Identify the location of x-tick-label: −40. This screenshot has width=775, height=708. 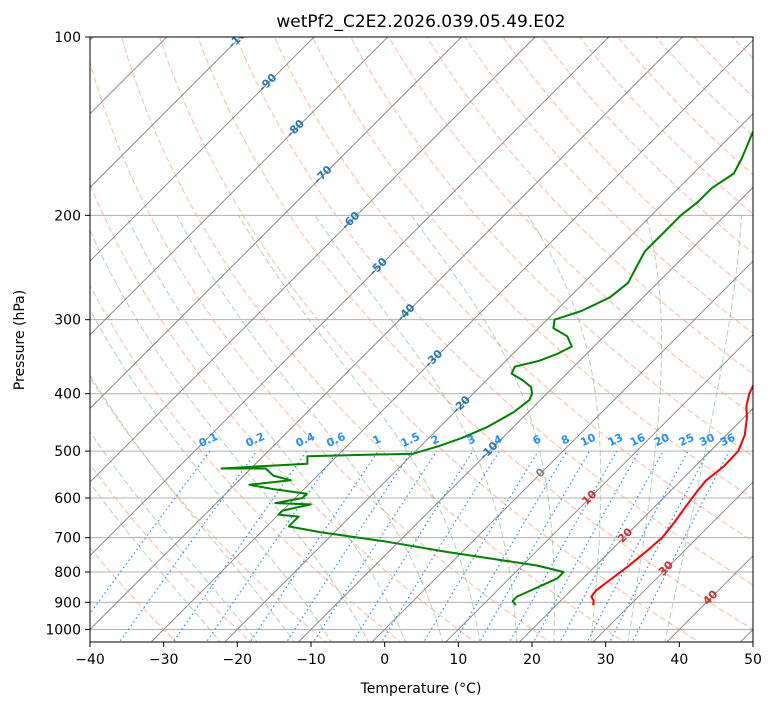
(90, 660).